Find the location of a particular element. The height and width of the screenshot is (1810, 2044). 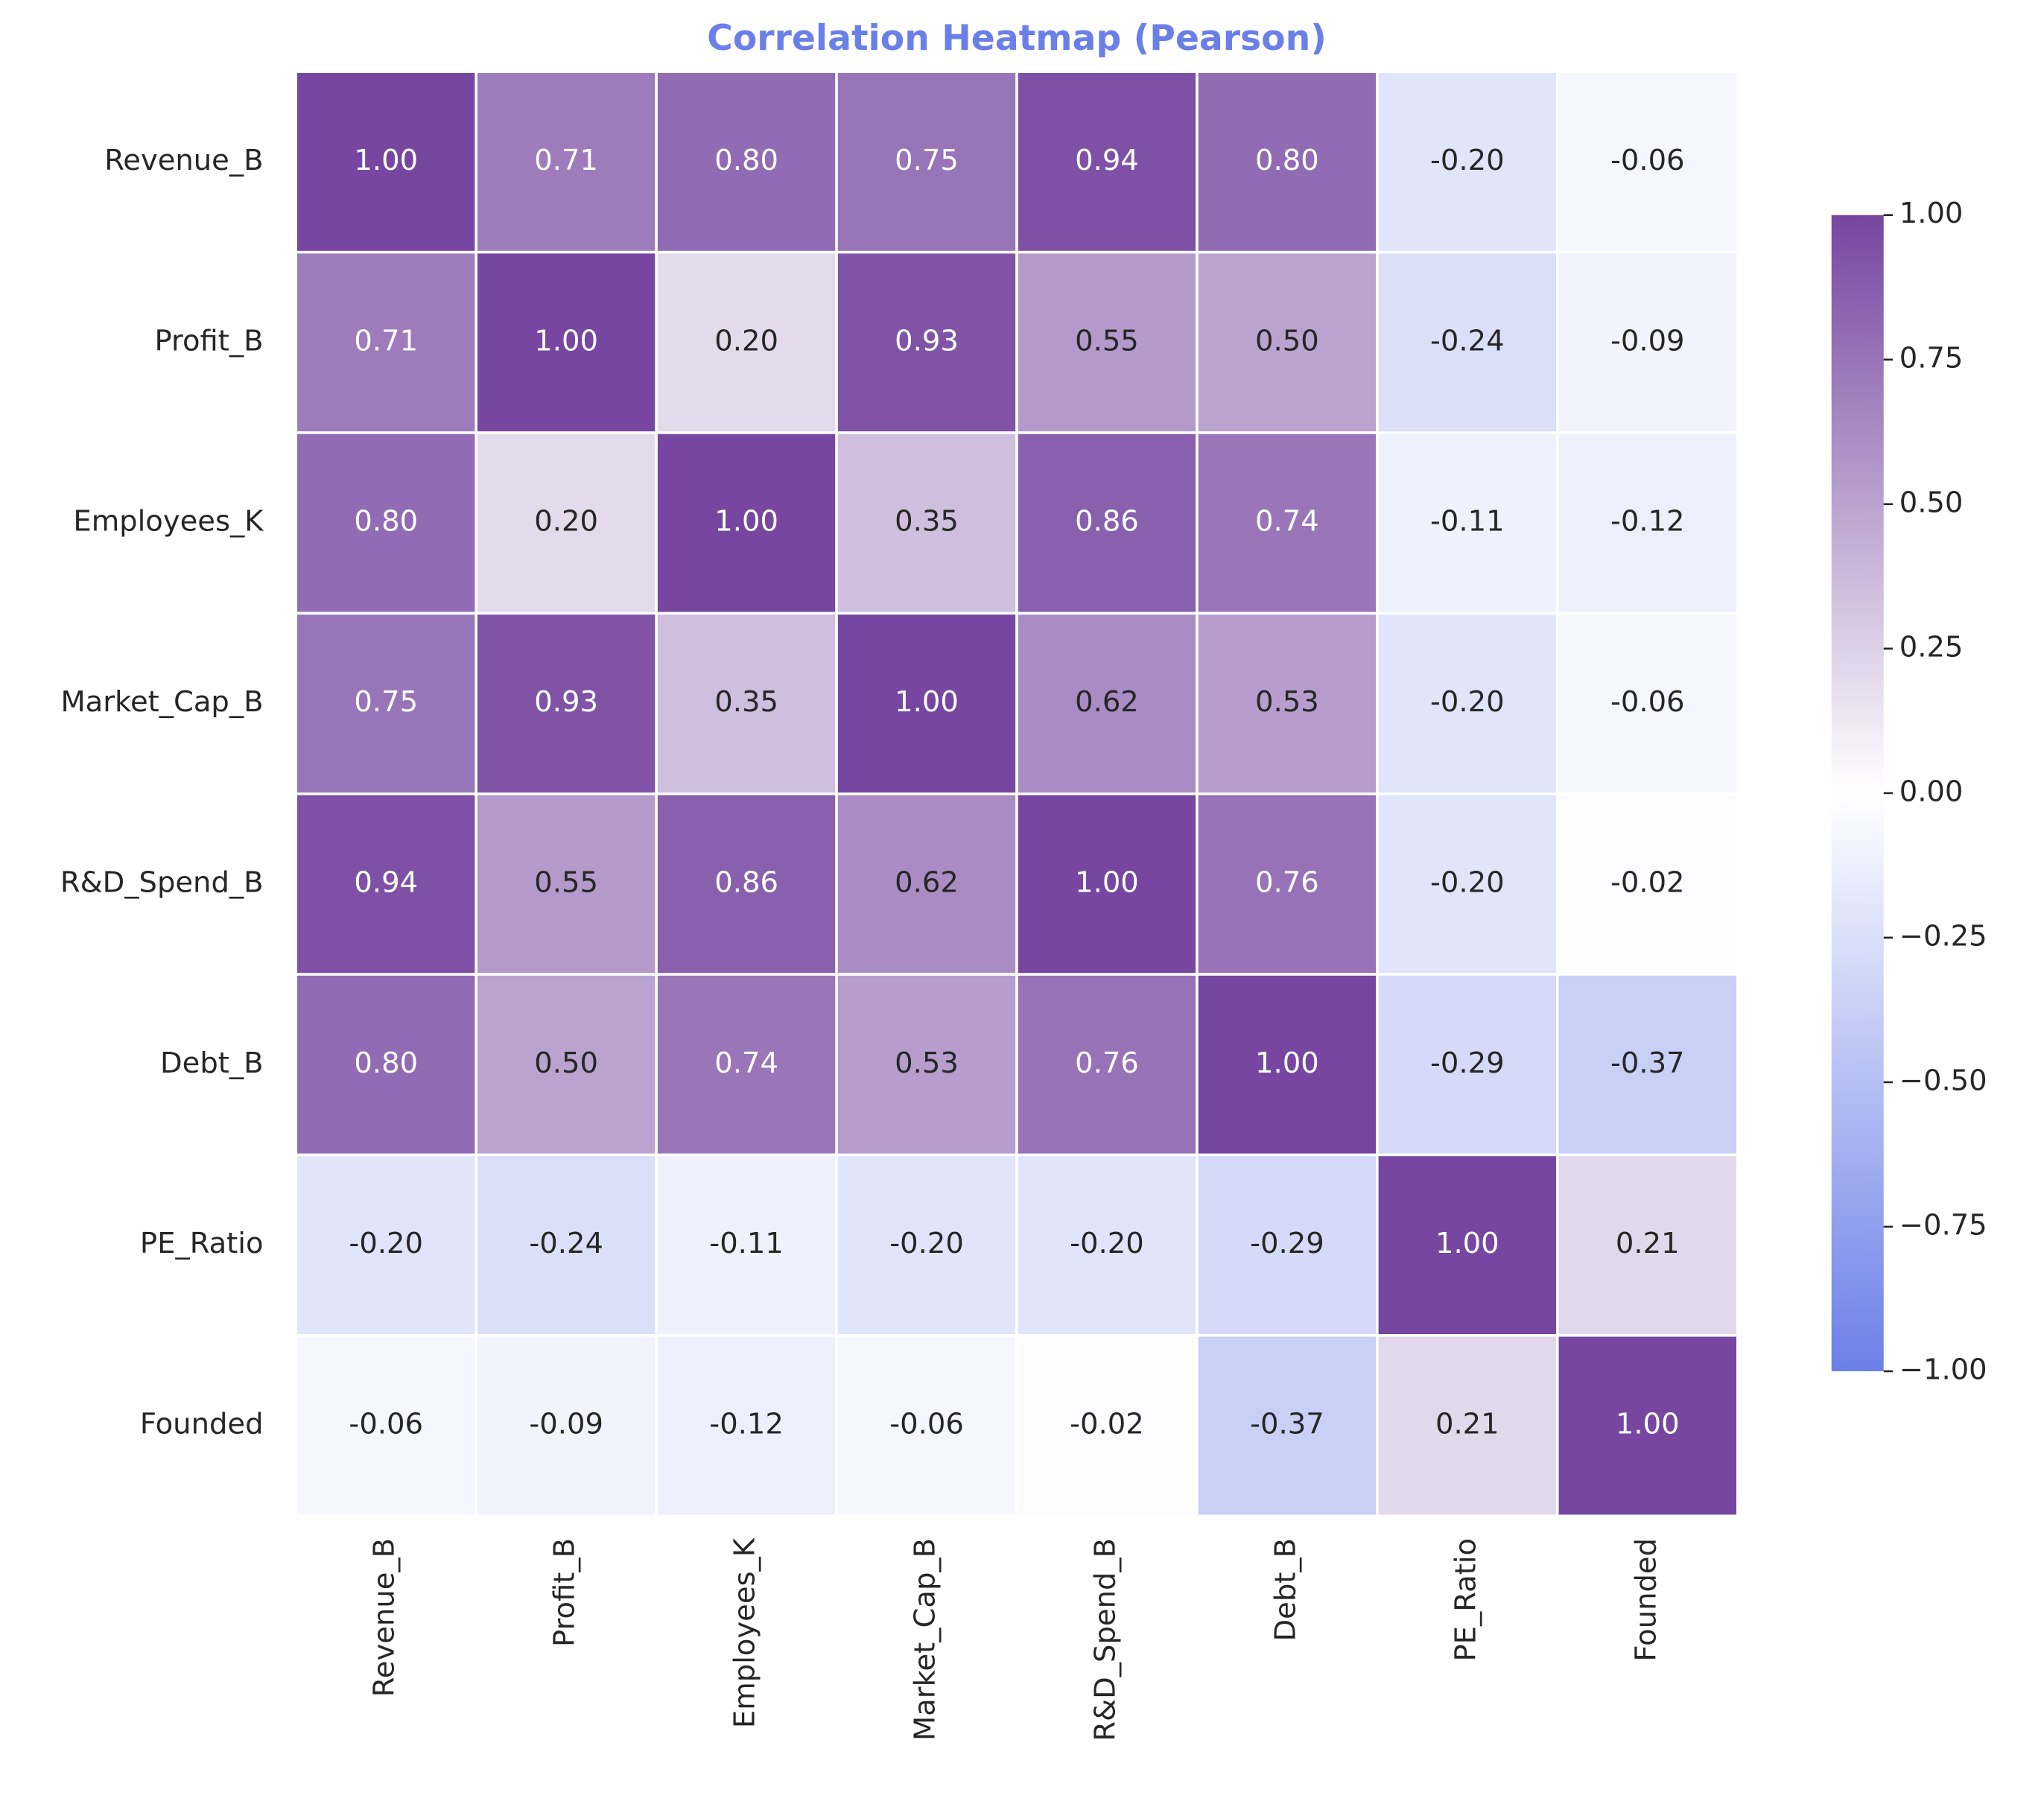

x-tick-label: Debt_B is located at coordinates (1286, 1590).